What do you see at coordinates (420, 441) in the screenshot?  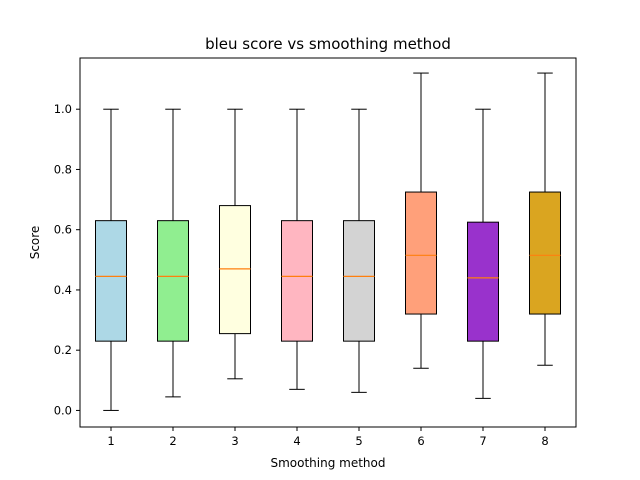 I see `x-tick-label: 6` at bounding box center [420, 441].